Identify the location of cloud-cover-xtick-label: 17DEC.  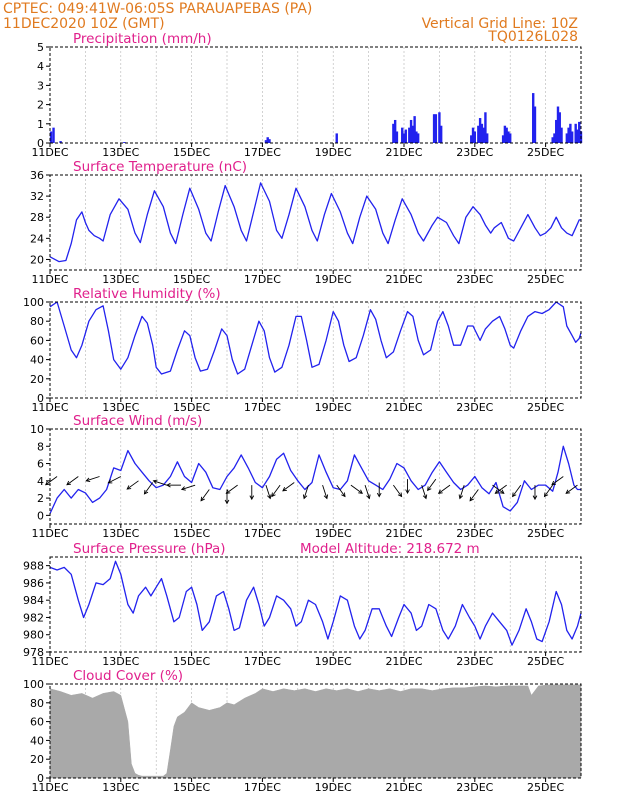
(262, 787).